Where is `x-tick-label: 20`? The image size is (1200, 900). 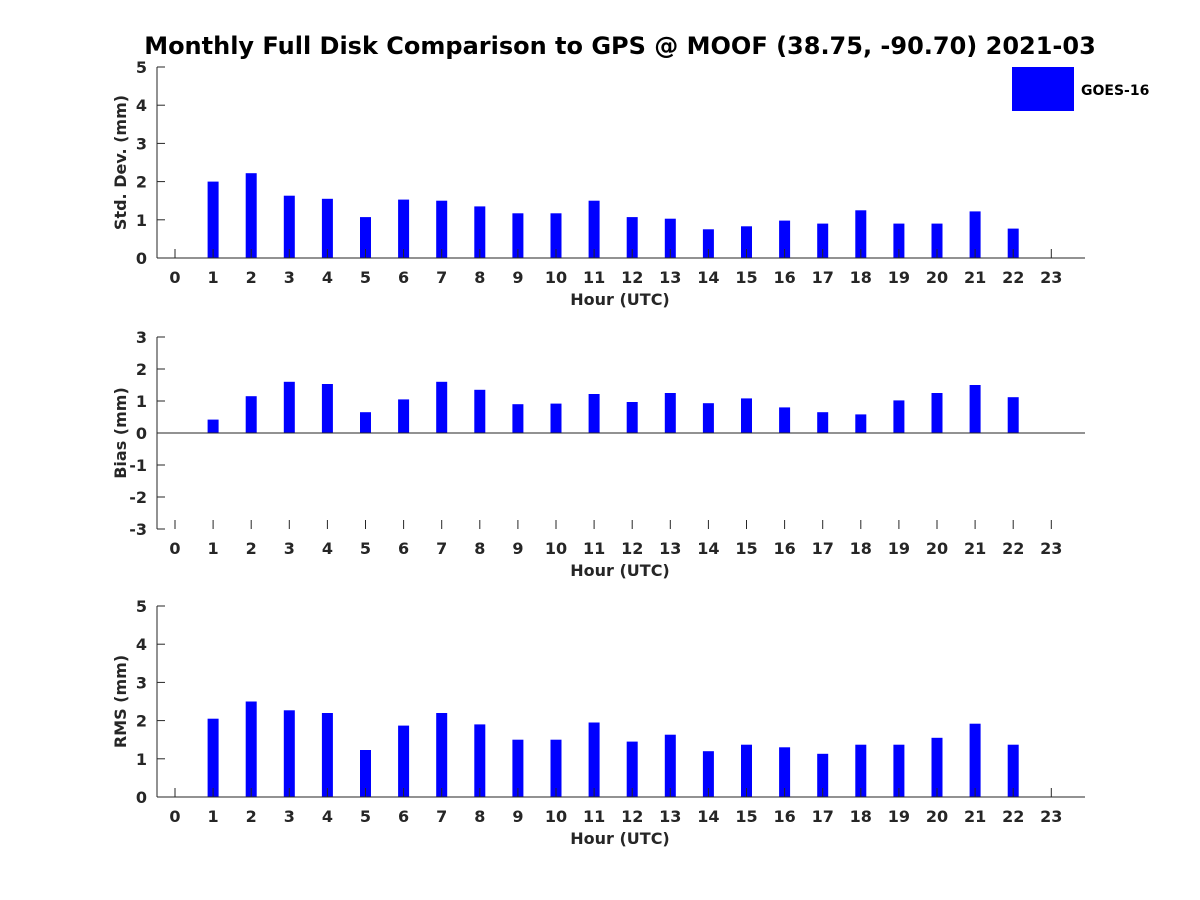 x-tick-label: 20 is located at coordinates (937, 277).